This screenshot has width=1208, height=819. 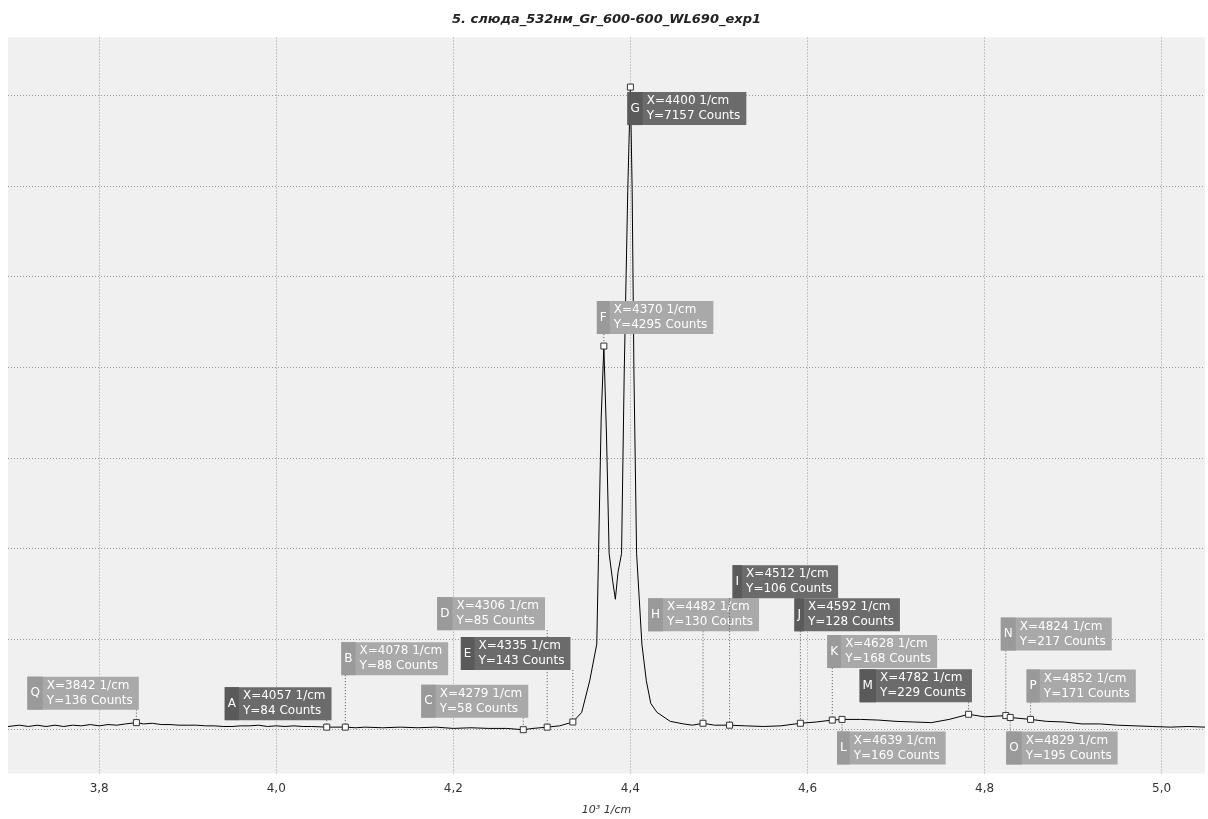 What do you see at coordinates (606, 810) in the screenshot?
I see `x-axis-title: 10³ 1/cm` at bounding box center [606, 810].